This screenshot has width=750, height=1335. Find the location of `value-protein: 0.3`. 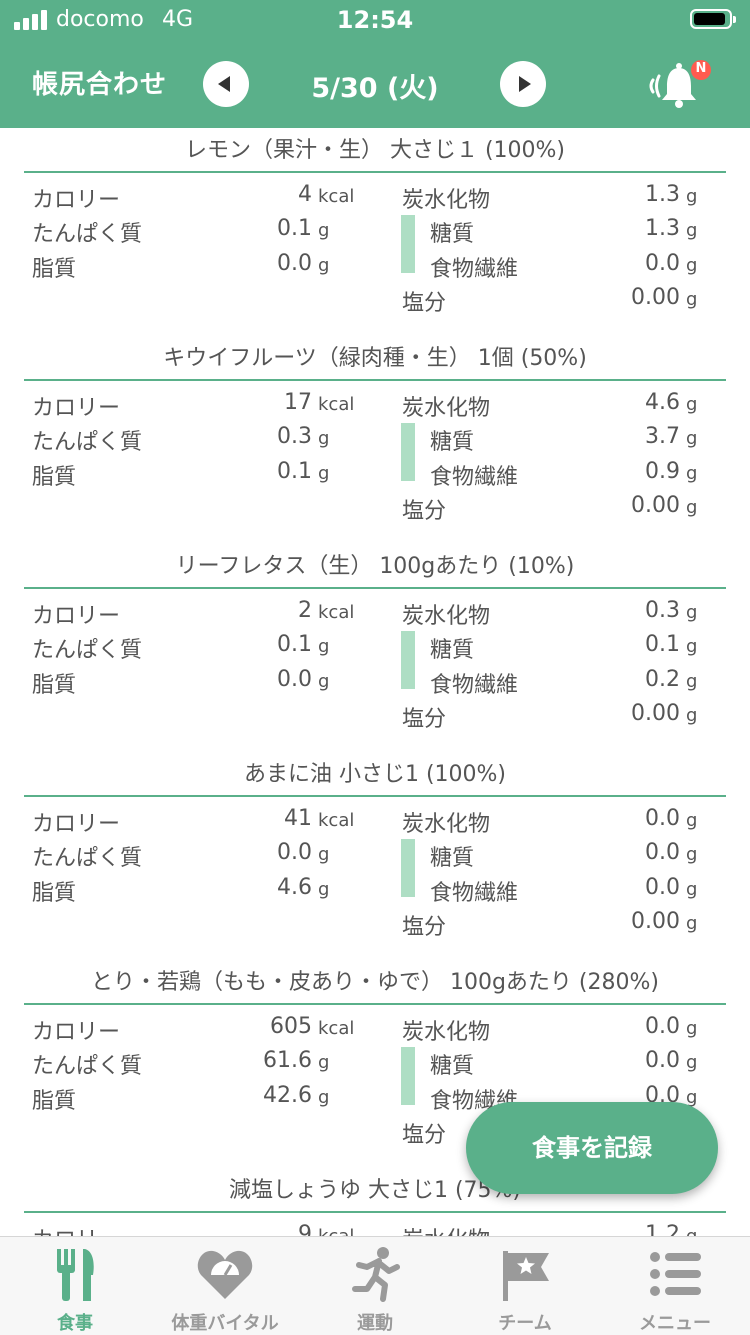

value-protein: 0.3 is located at coordinates (294, 436).